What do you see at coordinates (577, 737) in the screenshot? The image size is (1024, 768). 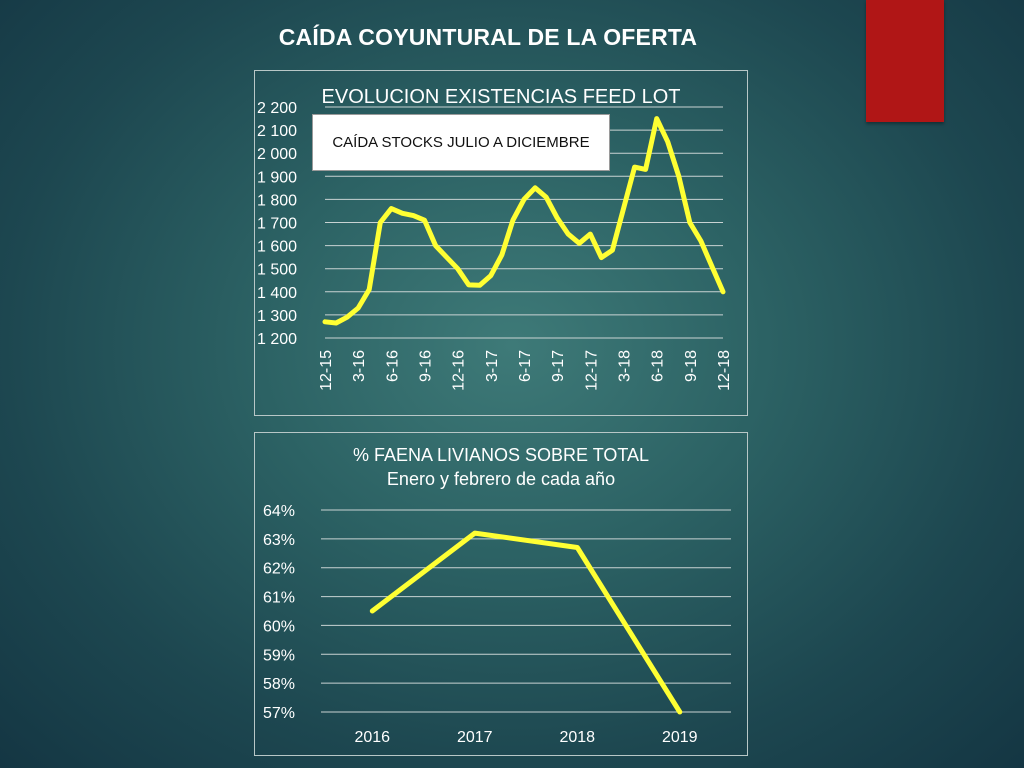 I see `chart2-x-tick: 2018` at bounding box center [577, 737].